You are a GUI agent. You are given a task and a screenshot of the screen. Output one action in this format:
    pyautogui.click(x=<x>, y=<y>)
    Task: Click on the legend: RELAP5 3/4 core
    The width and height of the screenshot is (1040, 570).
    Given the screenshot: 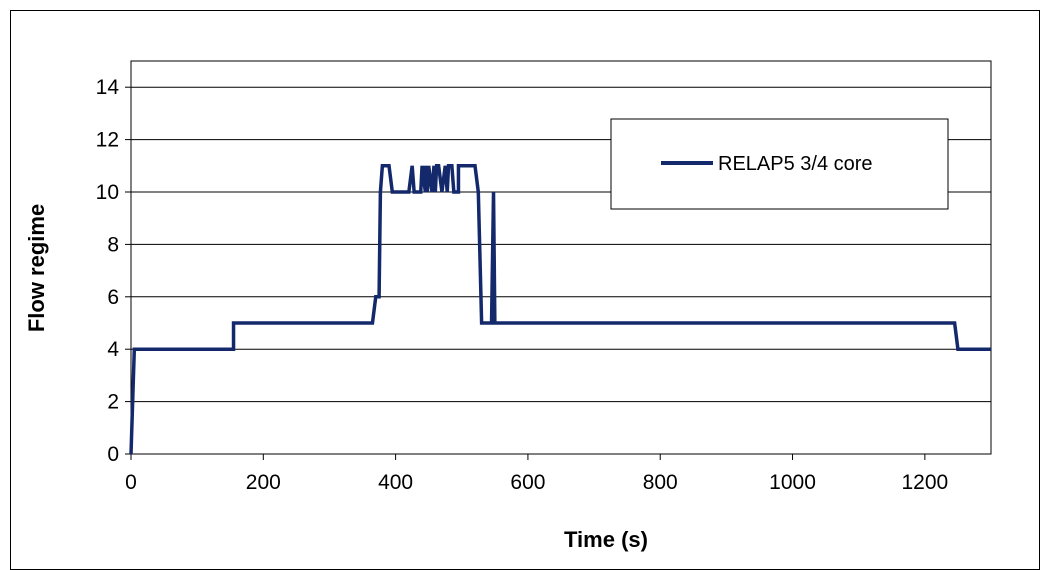 What is the action you would take?
    pyautogui.click(x=779, y=164)
    